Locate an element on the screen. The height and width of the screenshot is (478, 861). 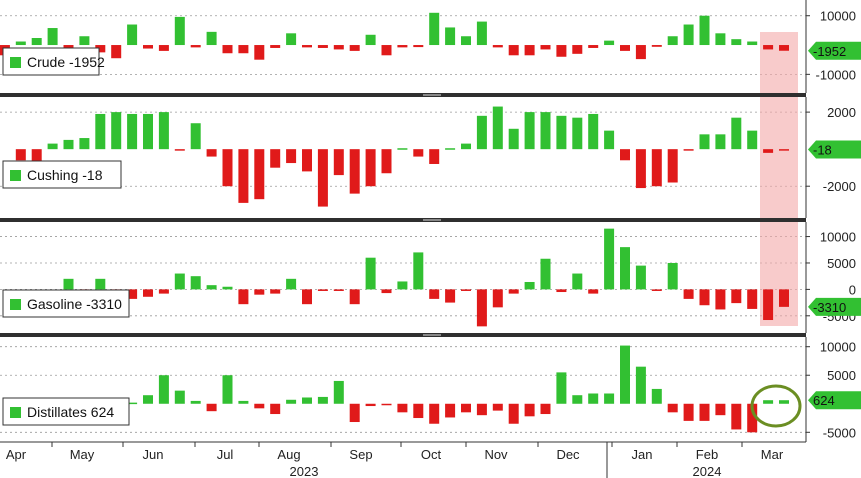
x-month-label: Jun is located at coordinates (153, 454).